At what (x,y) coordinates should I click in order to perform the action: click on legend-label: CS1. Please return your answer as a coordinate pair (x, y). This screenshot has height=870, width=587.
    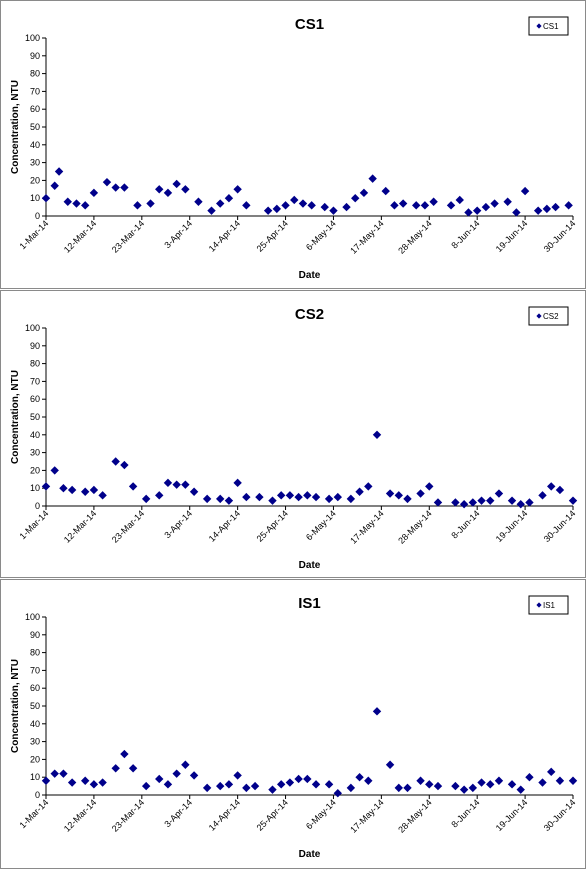
    Looking at the image, I should click on (551, 26).